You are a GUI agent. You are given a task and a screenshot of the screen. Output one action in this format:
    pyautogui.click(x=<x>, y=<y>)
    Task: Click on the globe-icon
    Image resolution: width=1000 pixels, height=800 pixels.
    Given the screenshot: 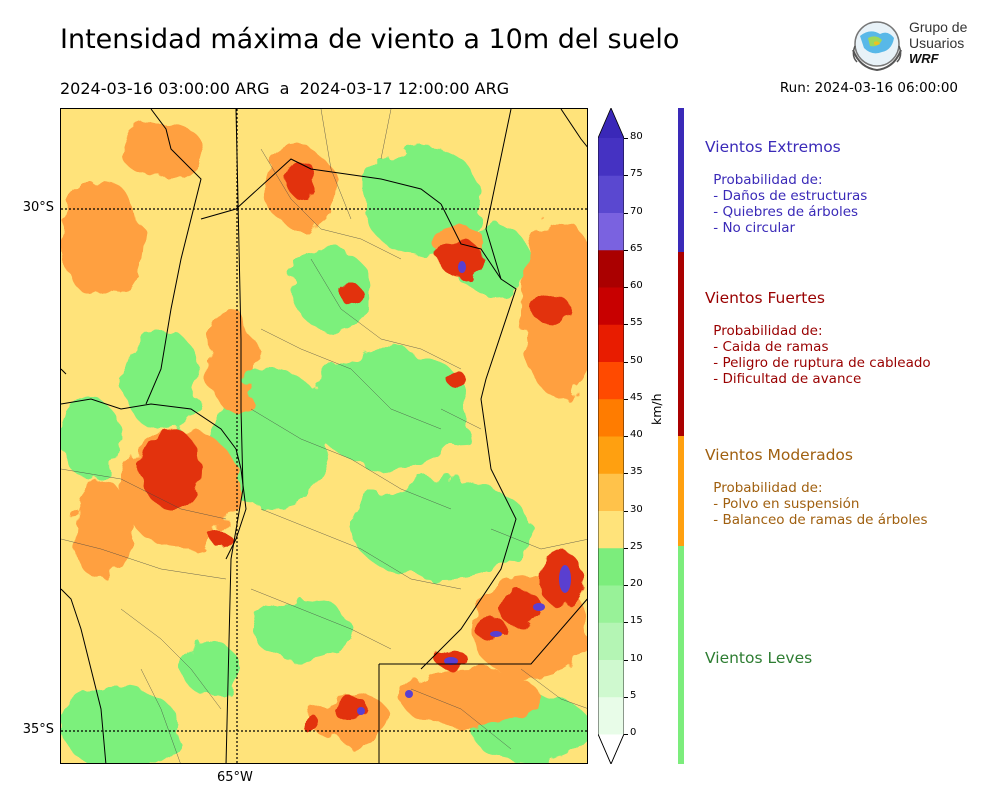 What is the action you would take?
    pyautogui.click(x=877, y=46)
    